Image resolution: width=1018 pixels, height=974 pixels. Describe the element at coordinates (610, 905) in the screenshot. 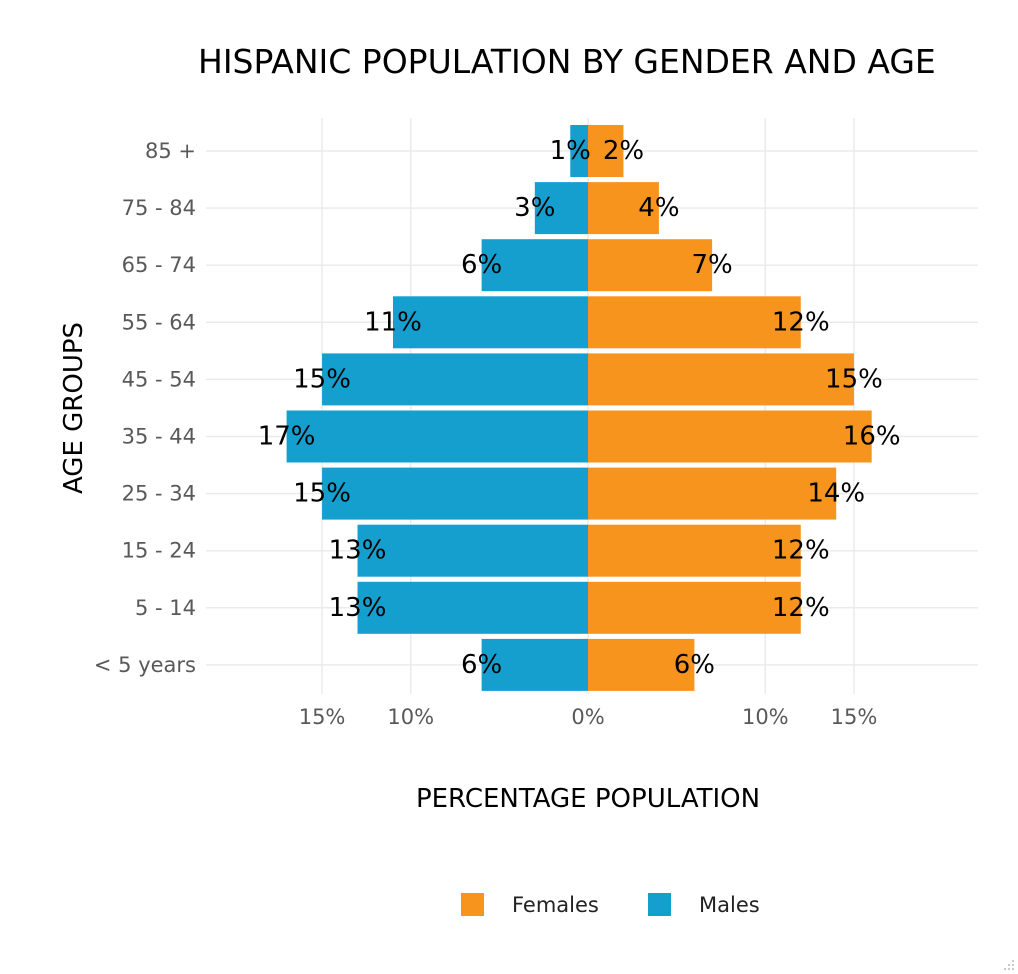

I see `legend: Females Males` at that location.